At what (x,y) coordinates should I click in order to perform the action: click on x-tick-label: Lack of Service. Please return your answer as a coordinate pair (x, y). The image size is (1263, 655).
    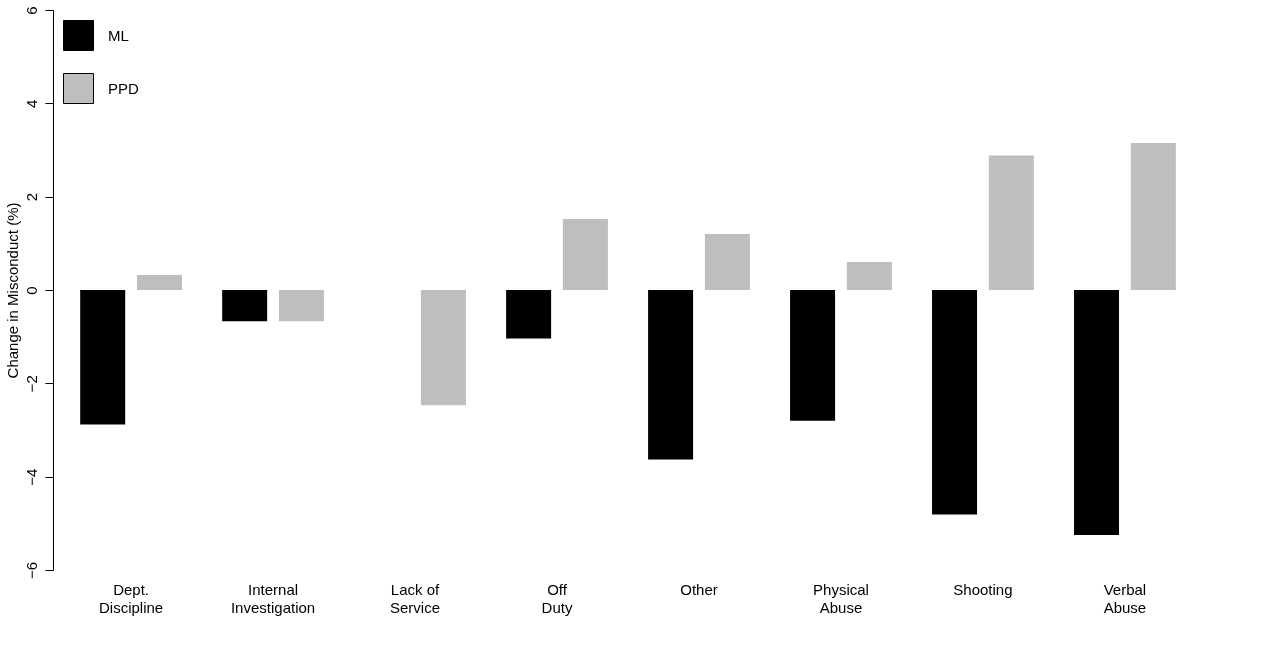
    Looking at the image, I should click on (415, 598).